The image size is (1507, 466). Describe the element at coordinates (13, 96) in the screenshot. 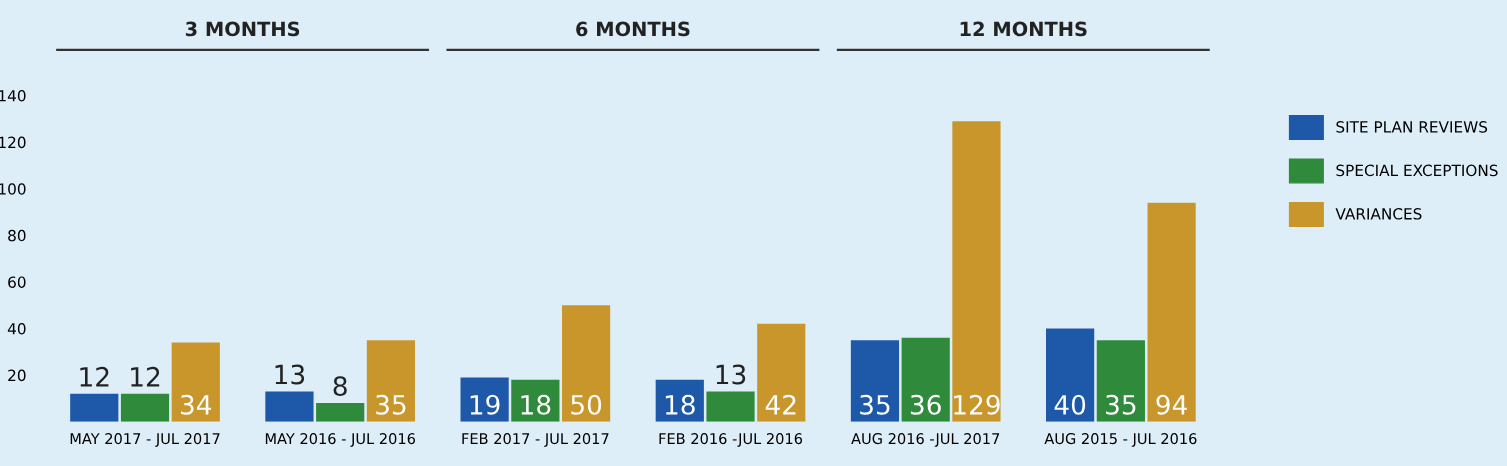

I see `y-tick-label: 140` at that location.